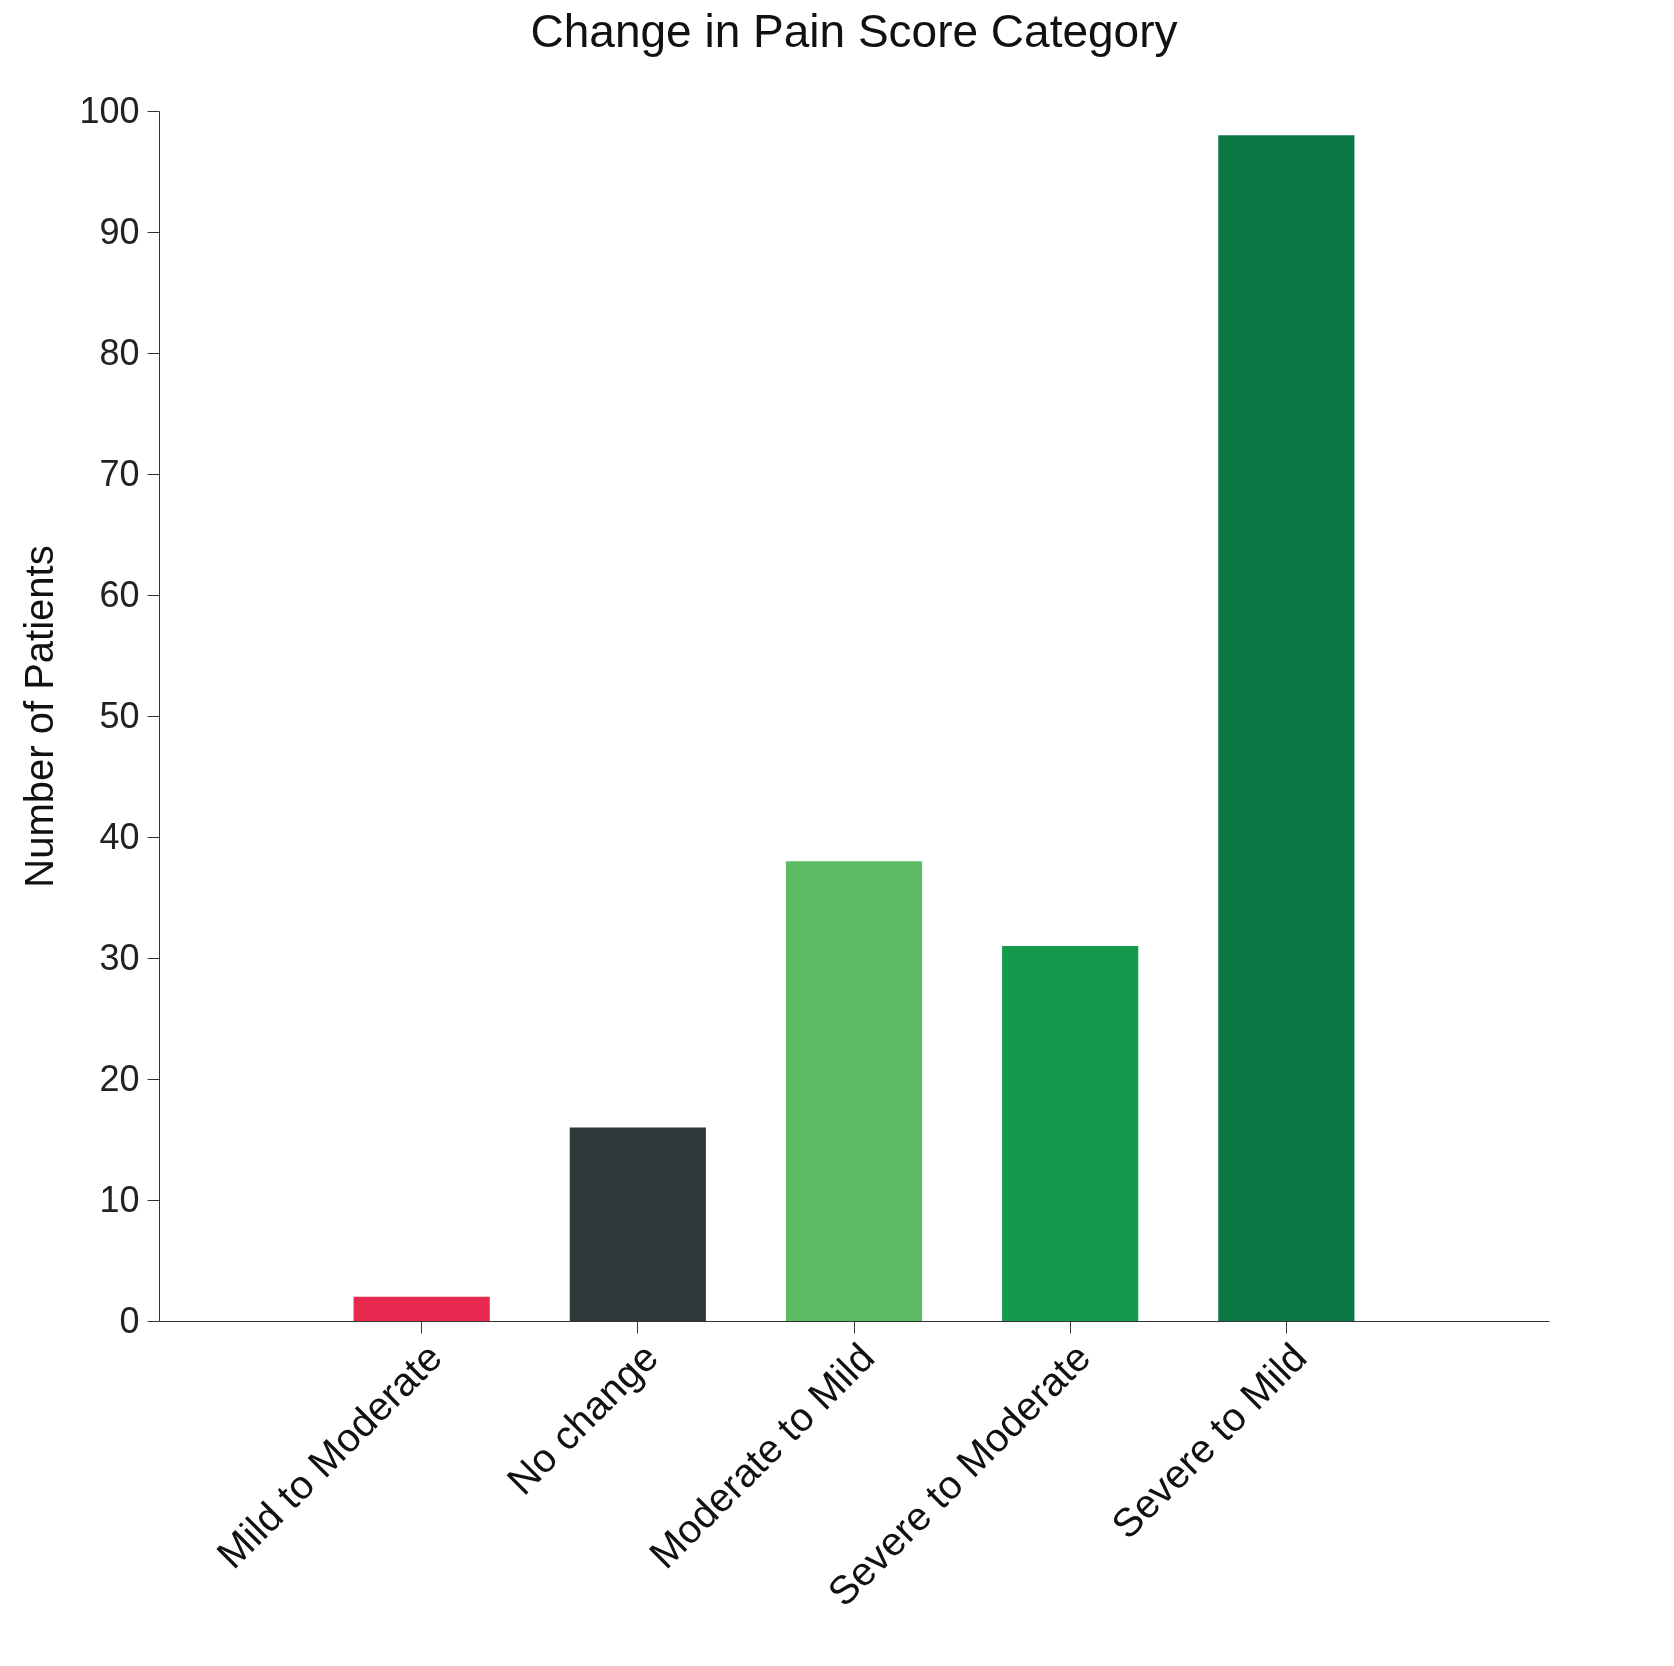  I want to click on y-tick-label: 70, so click(119, 473).